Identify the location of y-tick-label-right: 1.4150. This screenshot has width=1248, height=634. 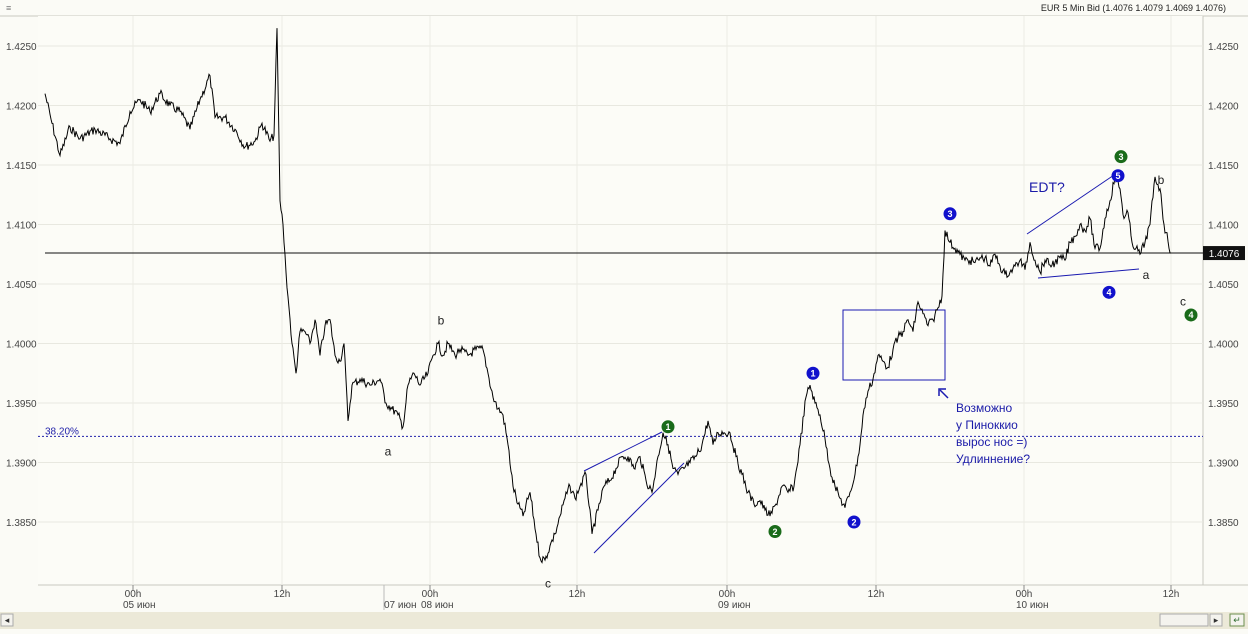
(1223, 166).